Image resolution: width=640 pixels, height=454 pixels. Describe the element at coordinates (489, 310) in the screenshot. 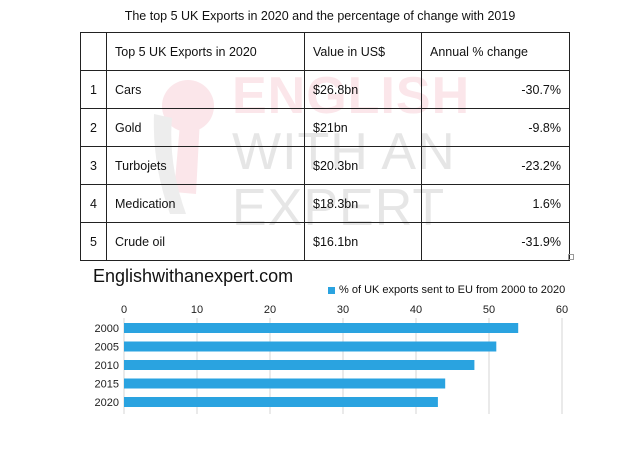

I see `x-tick-label: 50` at that location.